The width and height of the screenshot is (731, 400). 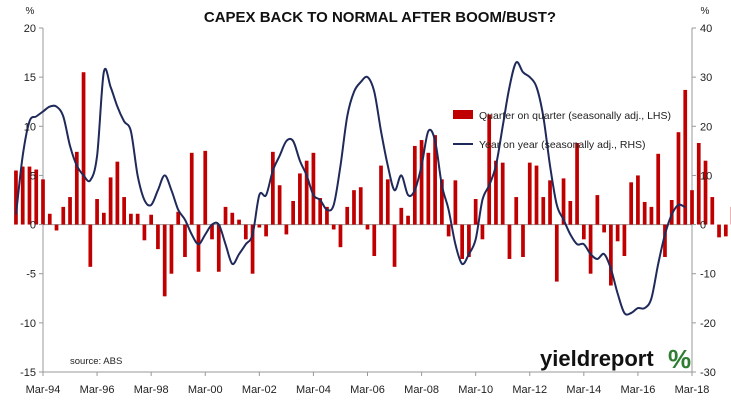 I want to click on x-tick-label: Mar-08, so click(x=421, y=390).